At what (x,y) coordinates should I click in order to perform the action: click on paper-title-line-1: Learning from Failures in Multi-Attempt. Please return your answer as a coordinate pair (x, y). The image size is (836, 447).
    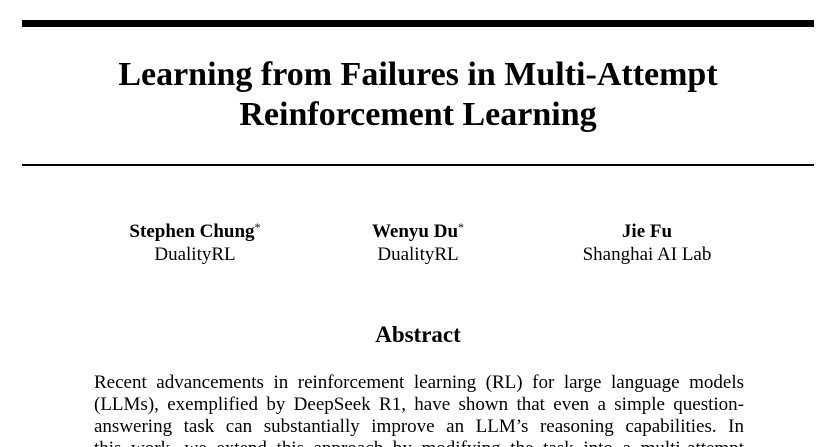
    Looking at the image, I should click on (418, 74).